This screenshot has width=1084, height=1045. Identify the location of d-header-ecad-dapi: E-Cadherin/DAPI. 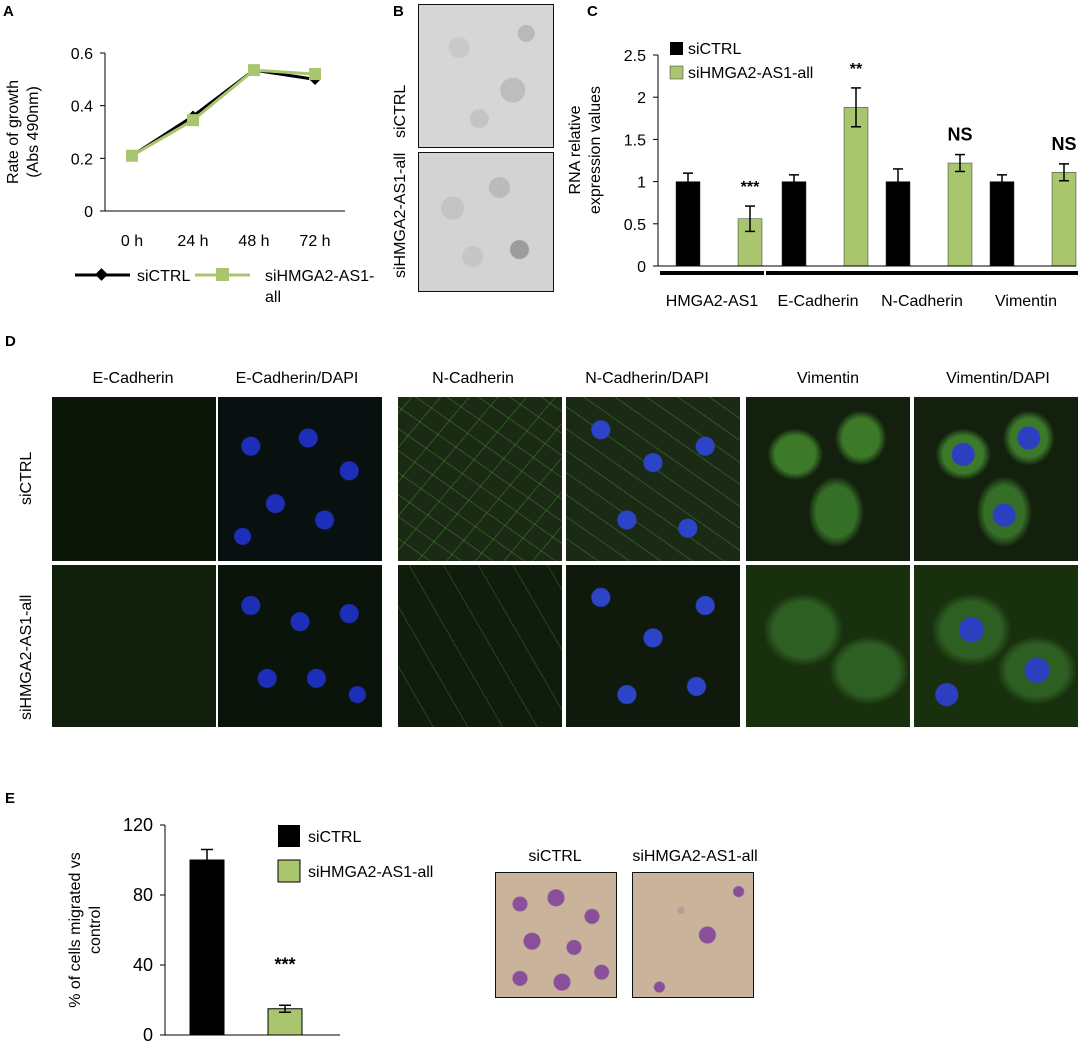
(297, 378).